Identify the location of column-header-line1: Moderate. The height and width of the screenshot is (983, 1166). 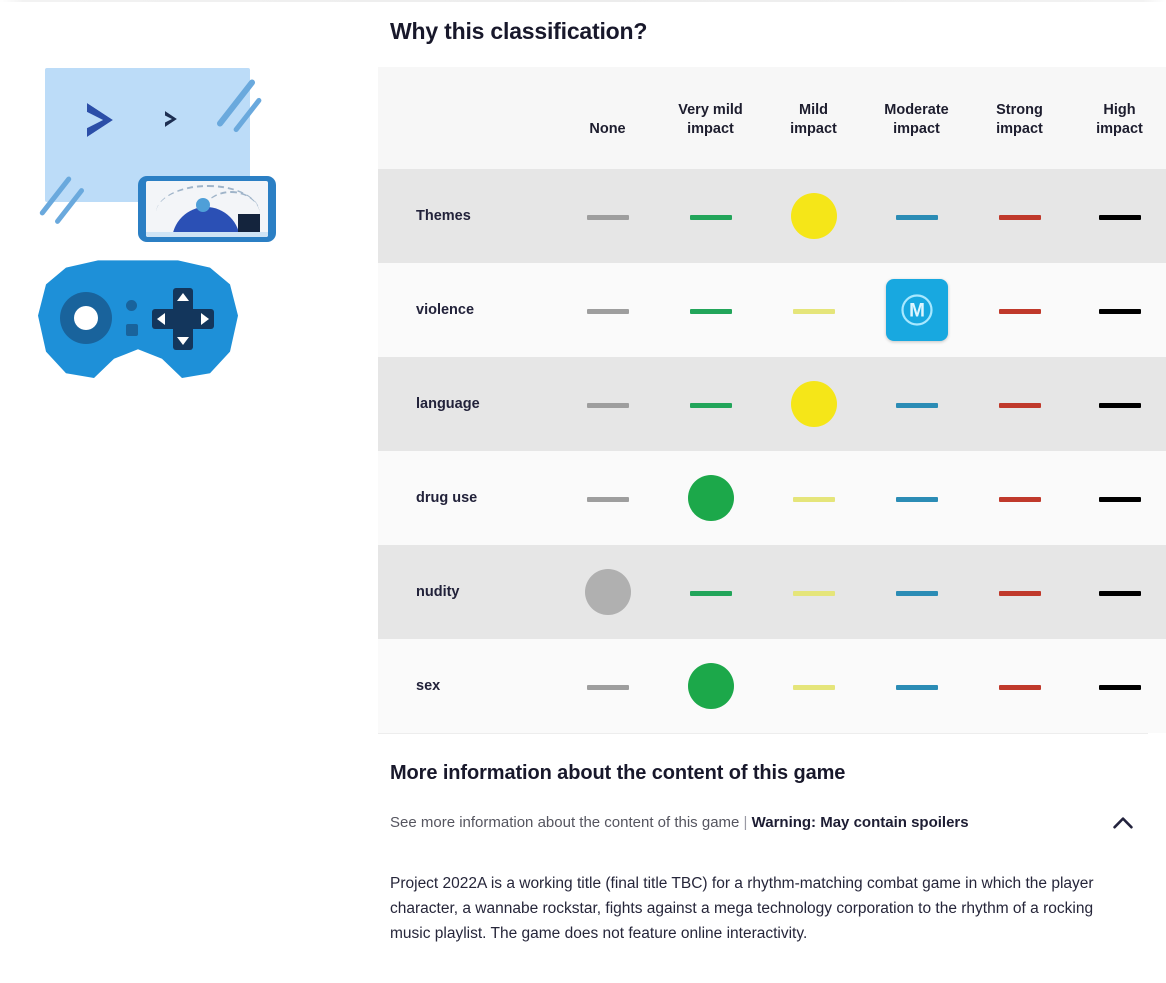
(916, 110).